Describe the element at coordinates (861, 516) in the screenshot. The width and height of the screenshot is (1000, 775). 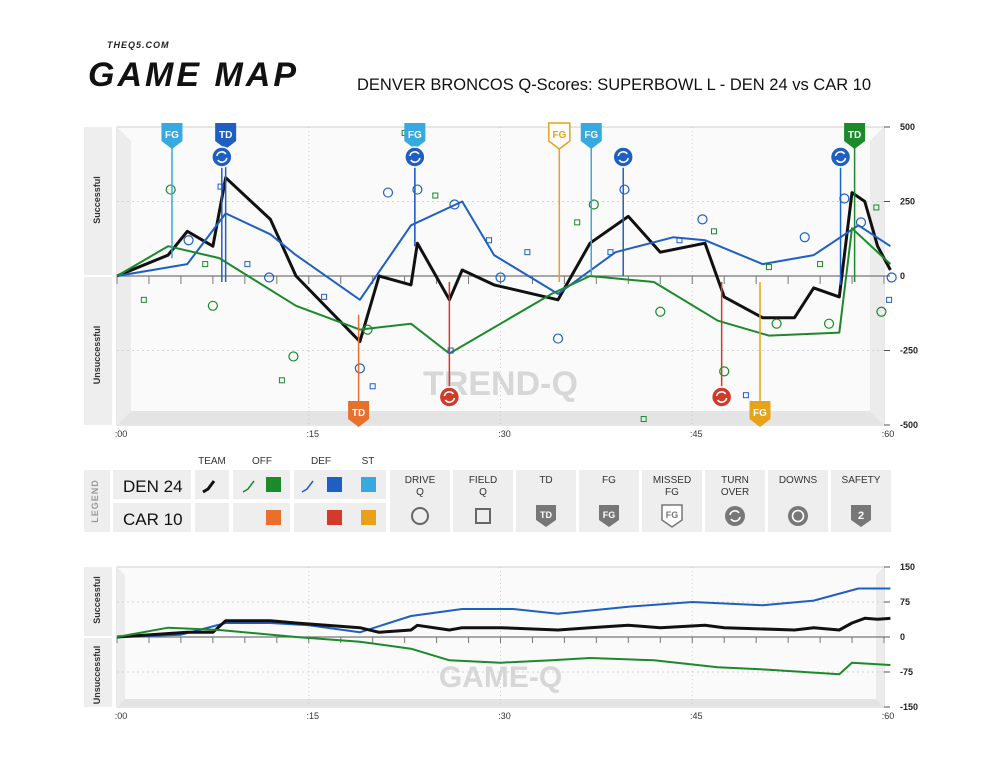
I see `safety-shield` at that location.